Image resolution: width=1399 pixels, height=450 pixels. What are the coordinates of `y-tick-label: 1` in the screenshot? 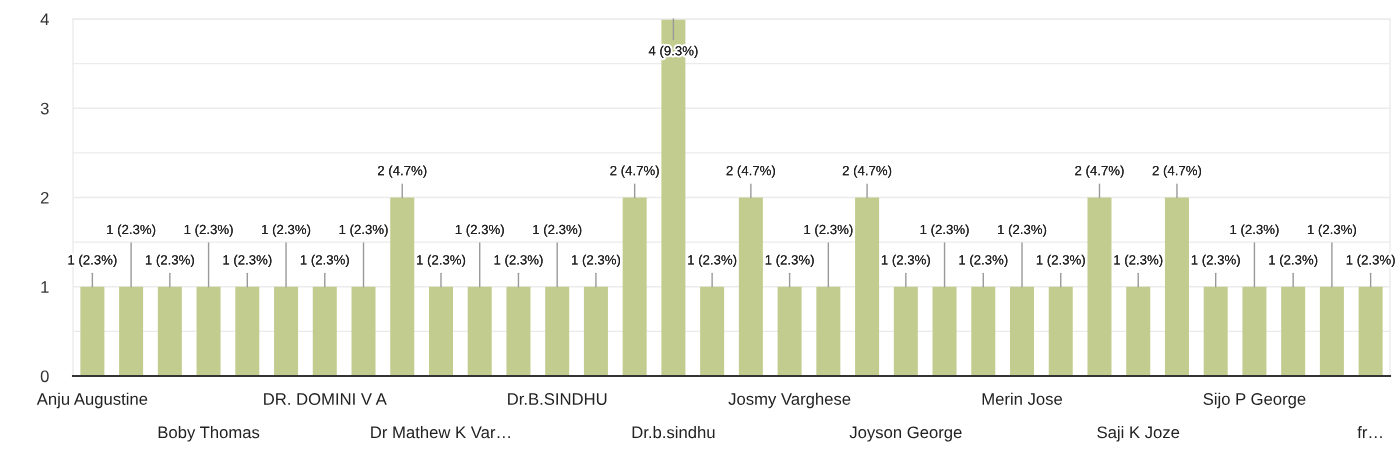 It's located at (45, 287).